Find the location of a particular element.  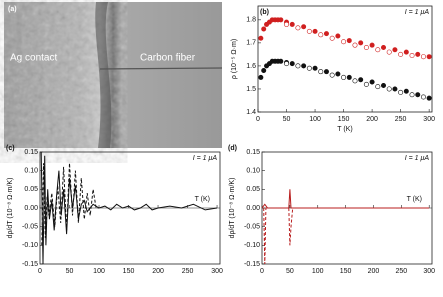

y-tick-label: 1.6 is located at coordinates (251, 66).